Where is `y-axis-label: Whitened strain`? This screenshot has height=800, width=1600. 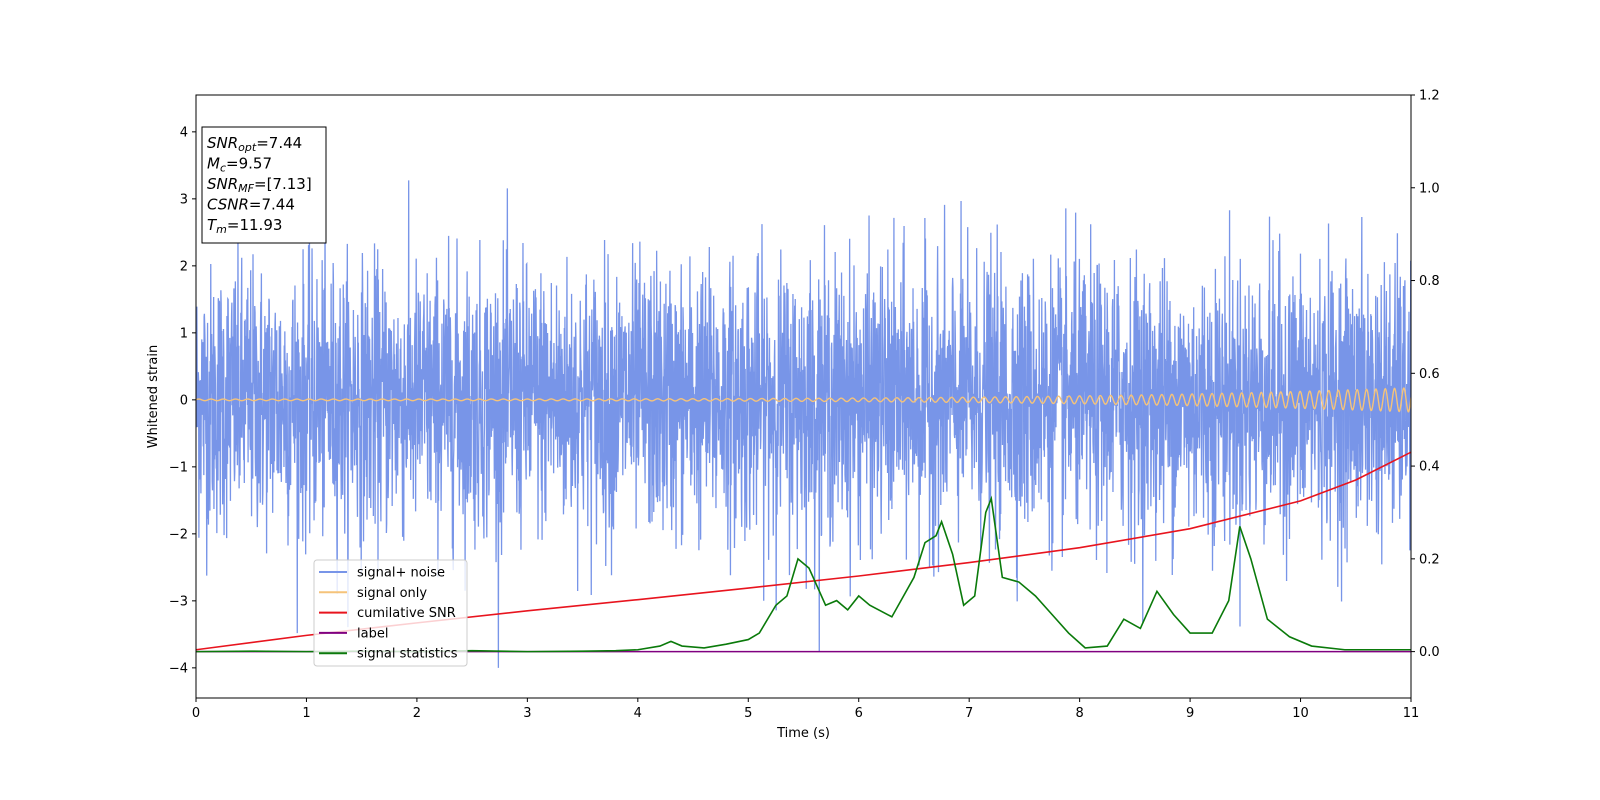 y-axis-label: Whitened strain is located at coordinates (153, 396).